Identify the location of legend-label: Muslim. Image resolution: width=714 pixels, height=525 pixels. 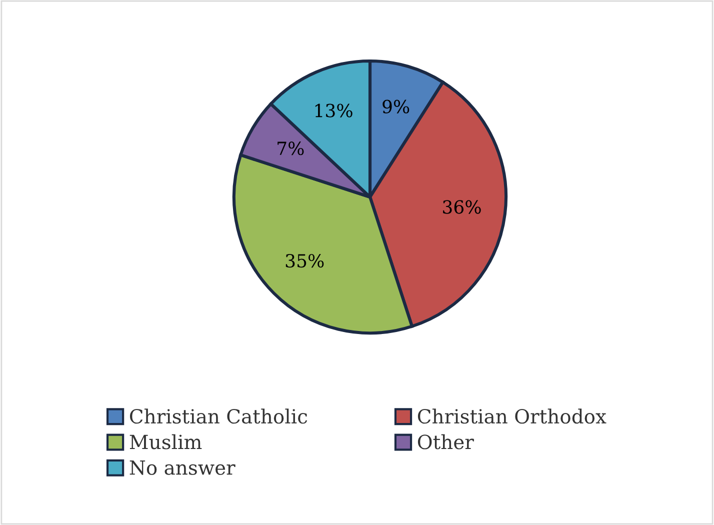
(166, 442).